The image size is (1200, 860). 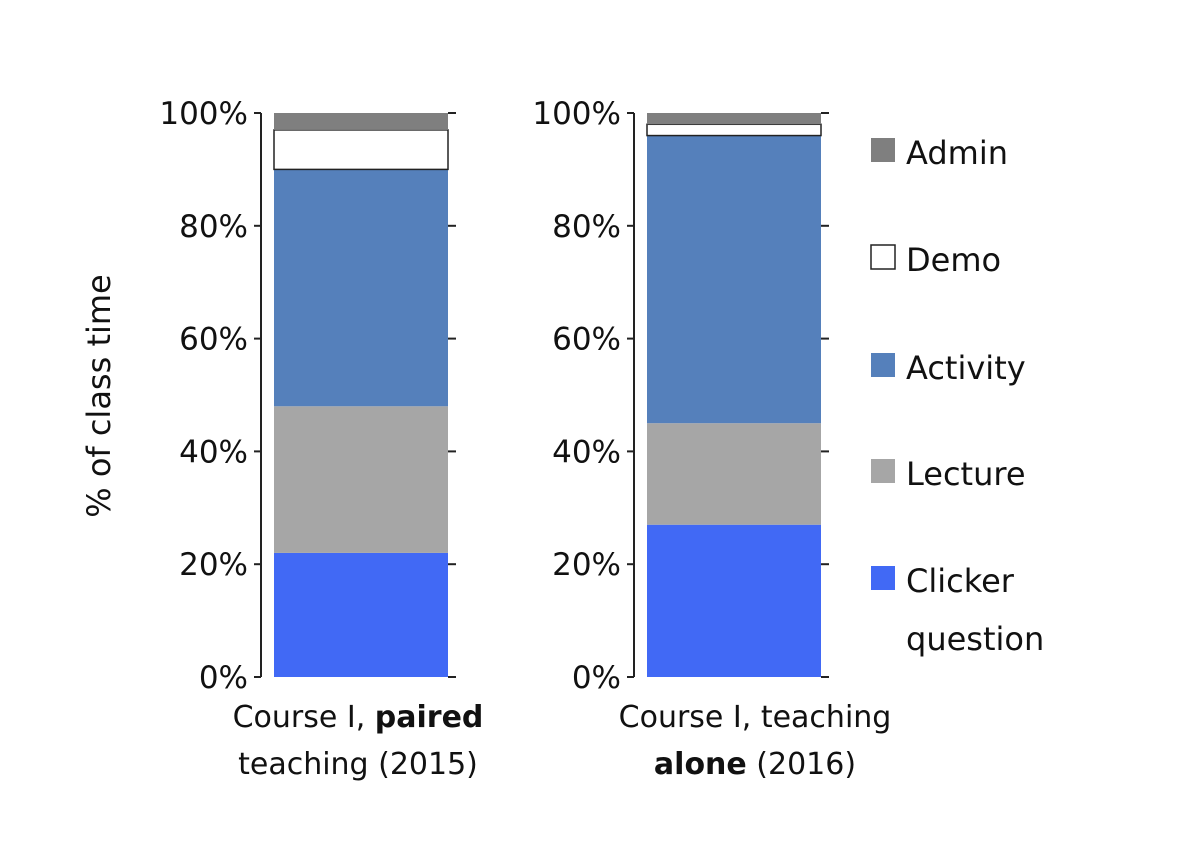 I want to click on legend-label: Lecture, so click(x=966, y=474).